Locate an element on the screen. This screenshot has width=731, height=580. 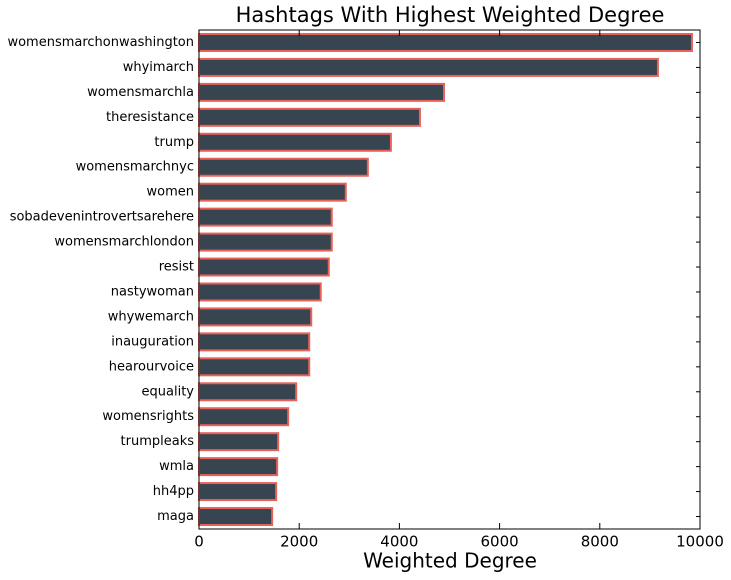
x-tick-label: 2000 is located at coordinates (299, 542).